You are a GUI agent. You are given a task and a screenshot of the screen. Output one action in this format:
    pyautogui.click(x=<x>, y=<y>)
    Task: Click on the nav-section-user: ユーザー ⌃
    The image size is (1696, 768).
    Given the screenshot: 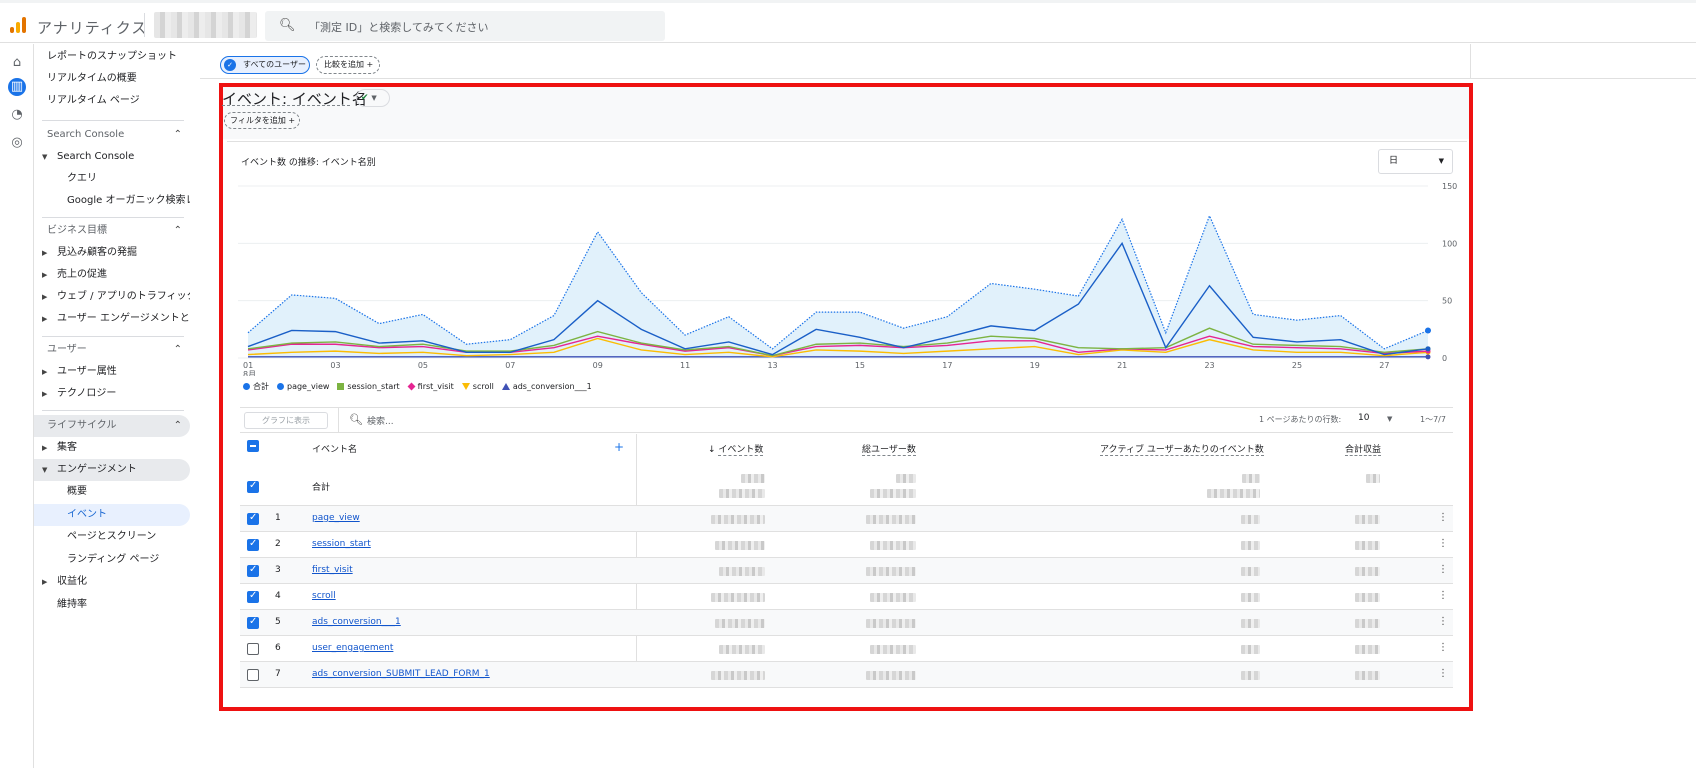 What is the action you would take?
    pyautogui.click(x=112, y=350)
    